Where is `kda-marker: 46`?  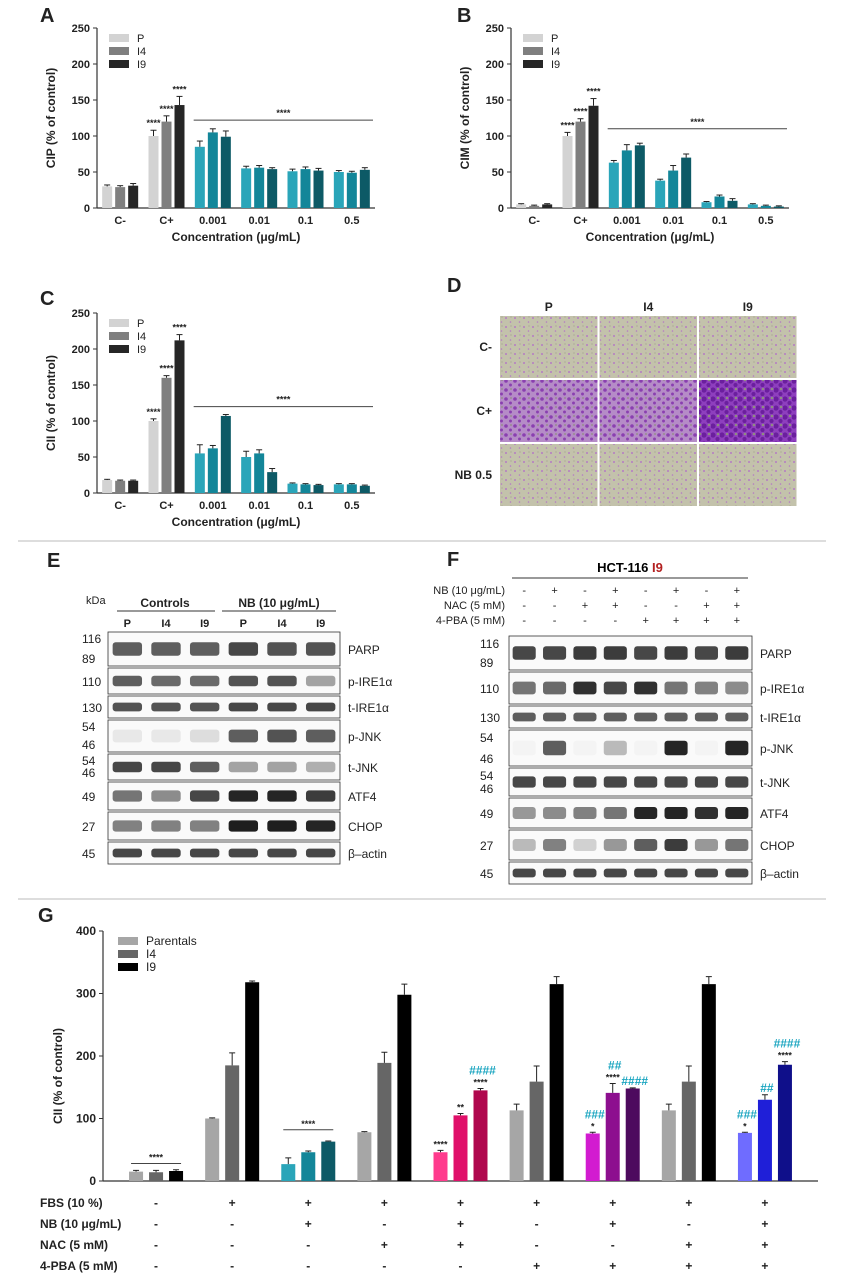 kda-marker: 46 is located at coordinates (487, 759).